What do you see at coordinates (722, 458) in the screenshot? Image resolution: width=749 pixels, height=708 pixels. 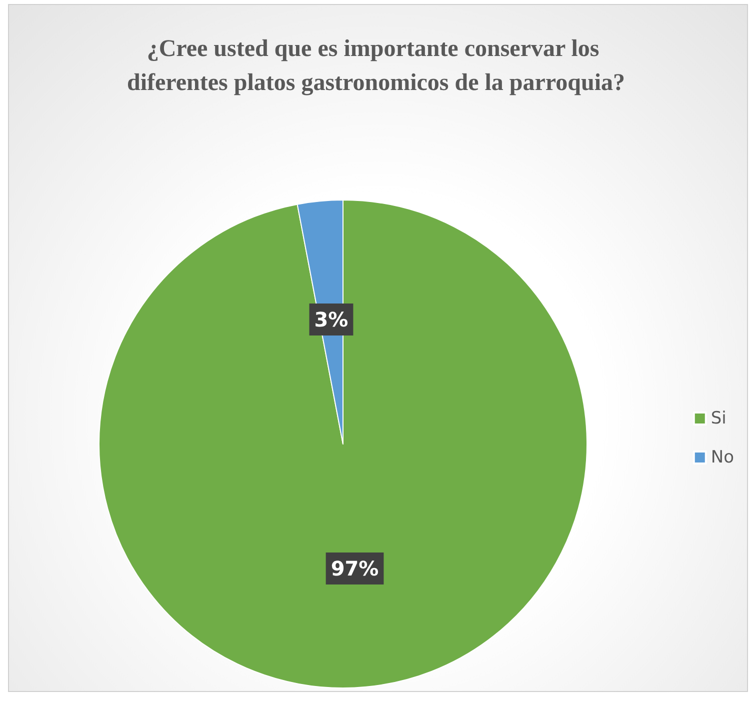 I see `legend-label: No` at bounding box center [722, 458].